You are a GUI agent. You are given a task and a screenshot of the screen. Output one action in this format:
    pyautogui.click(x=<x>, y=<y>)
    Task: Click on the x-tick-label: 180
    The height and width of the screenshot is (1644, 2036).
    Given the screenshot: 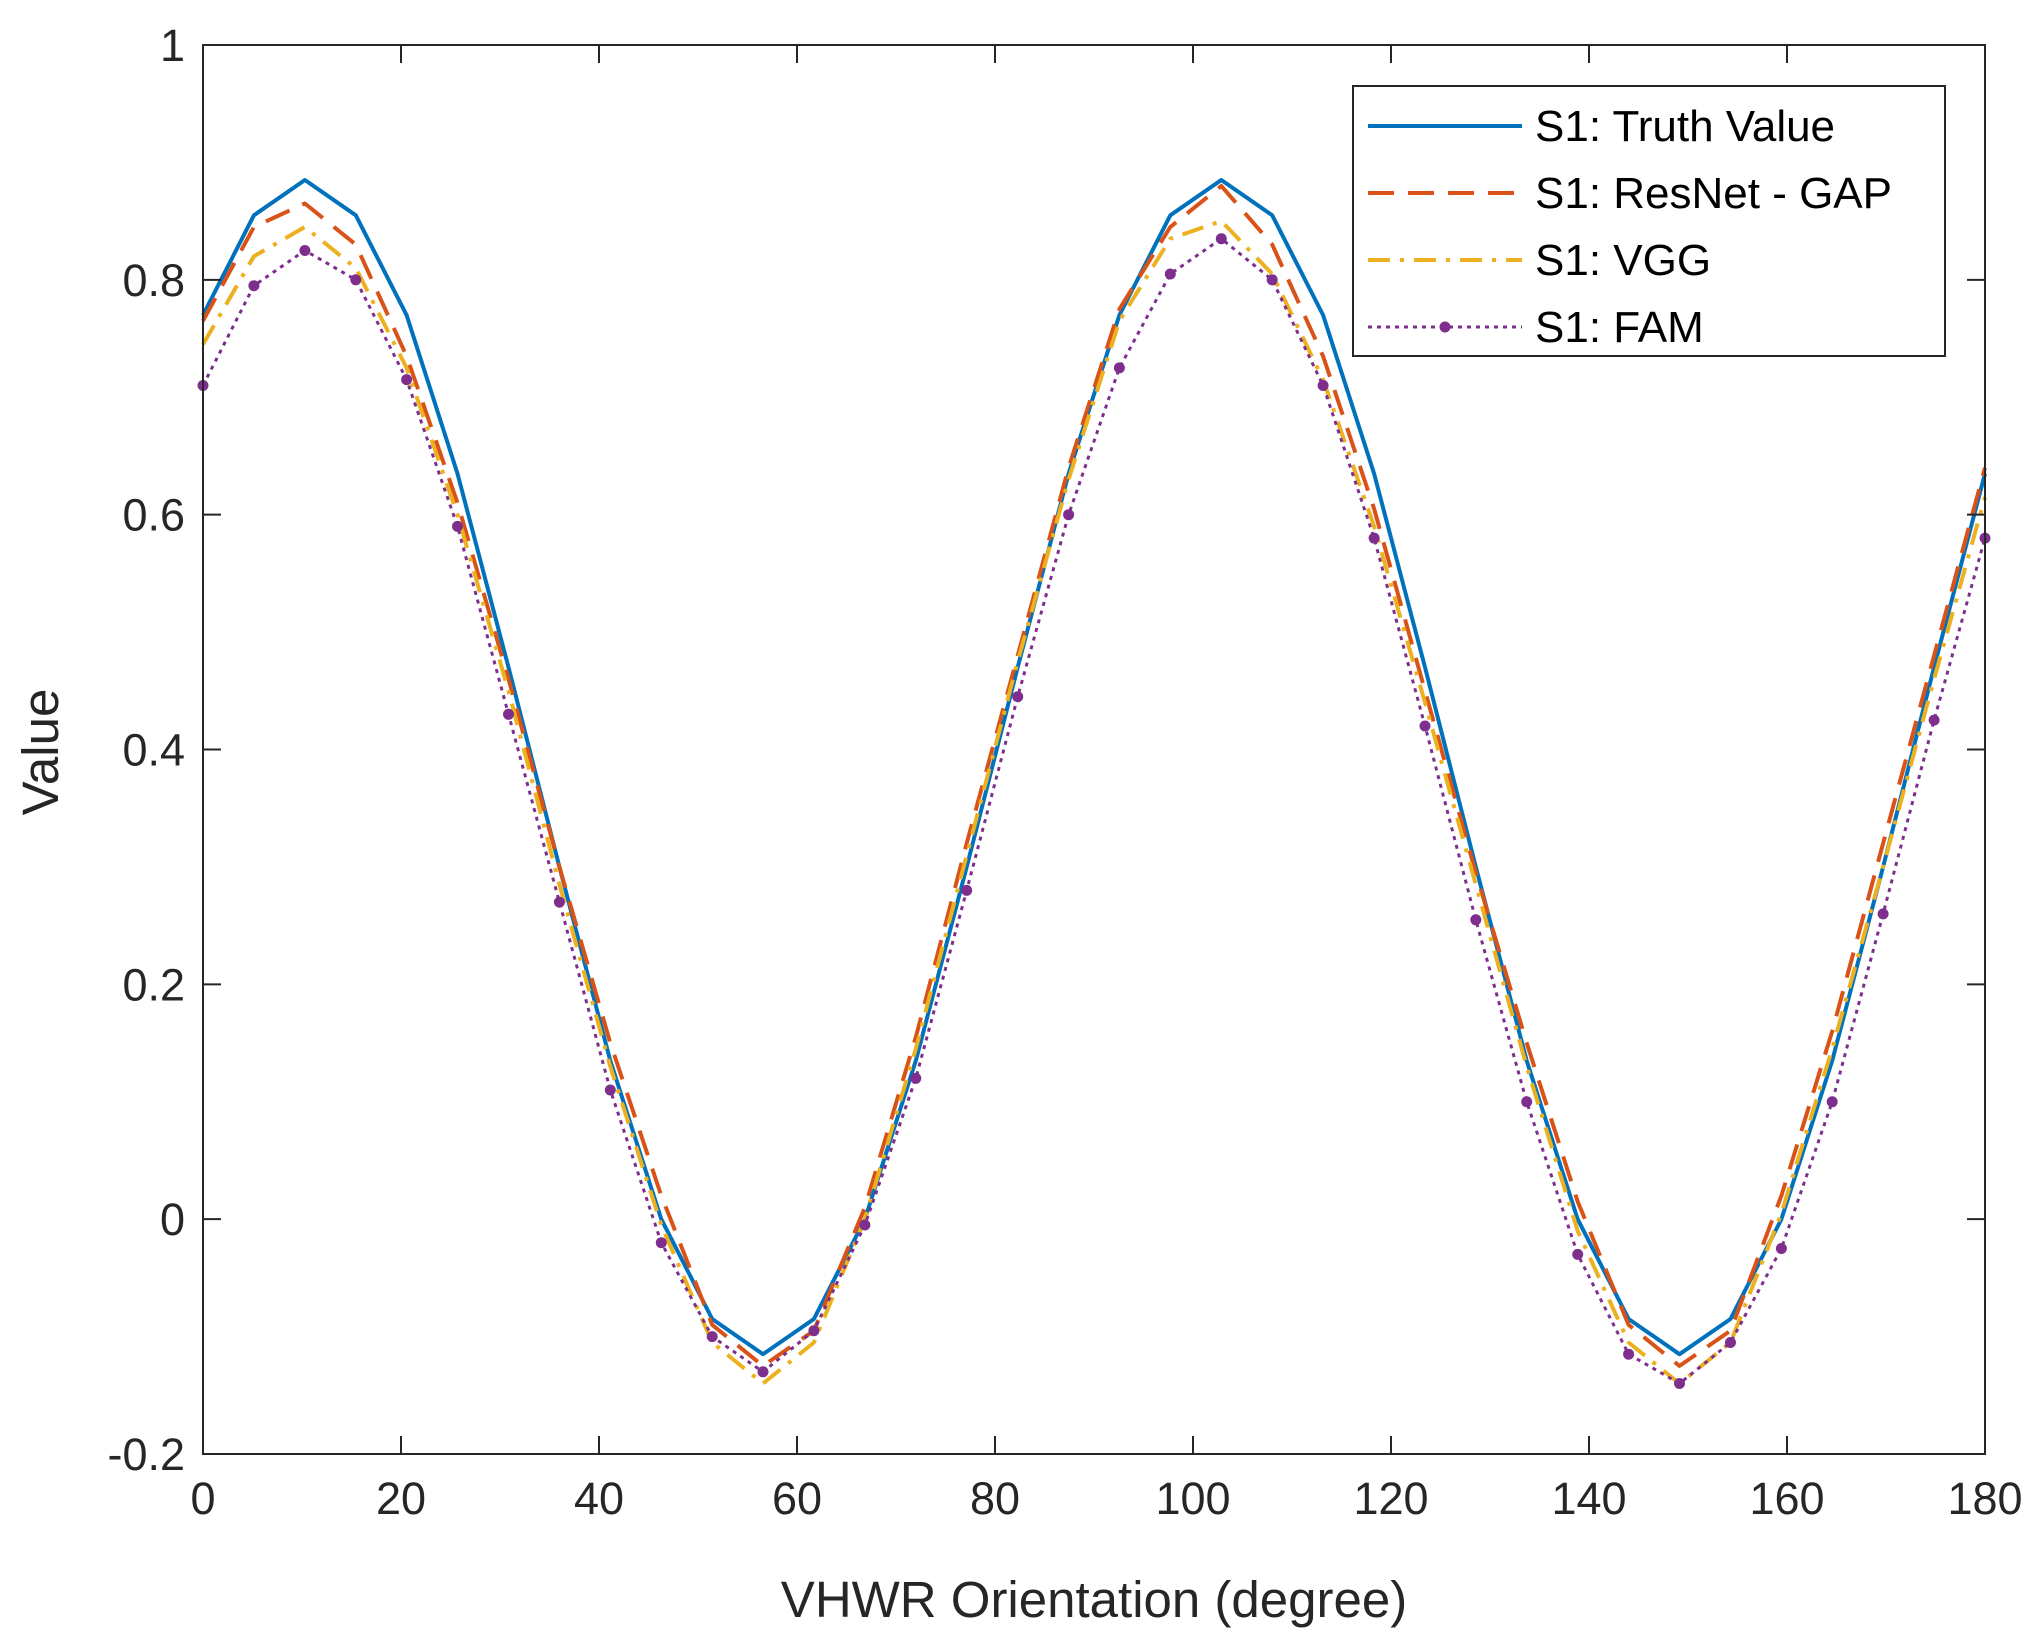 What is the action you would take?
    pyautogui.click(x=1984, y=1498)
    